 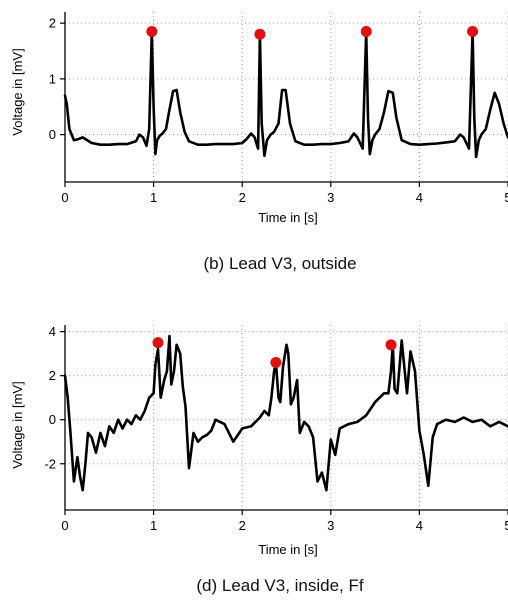 What do you see at coordinates (52, 78) in the screenshot?
I see `y-tick-label: 1` at bounding box center [52, 78].